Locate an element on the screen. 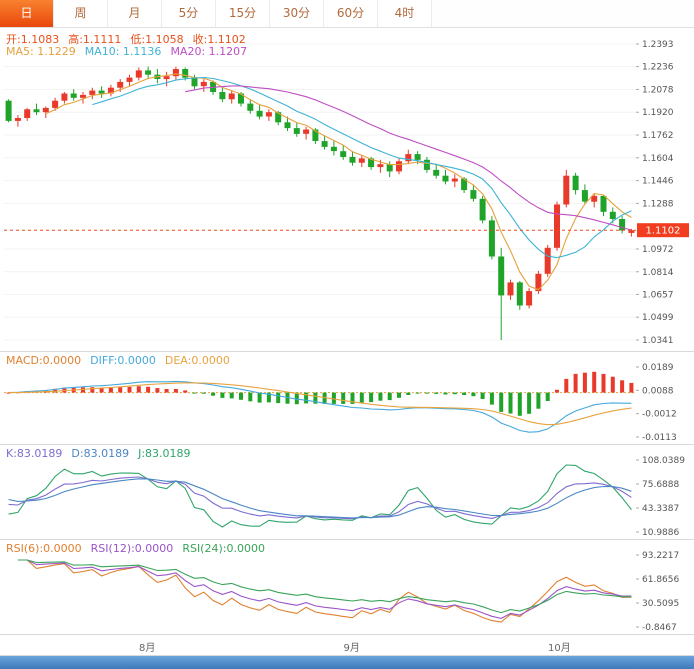 The width and height of the screenshot is (694, 669). svg-text: 30.5095 is located at coordinates (660, 604).